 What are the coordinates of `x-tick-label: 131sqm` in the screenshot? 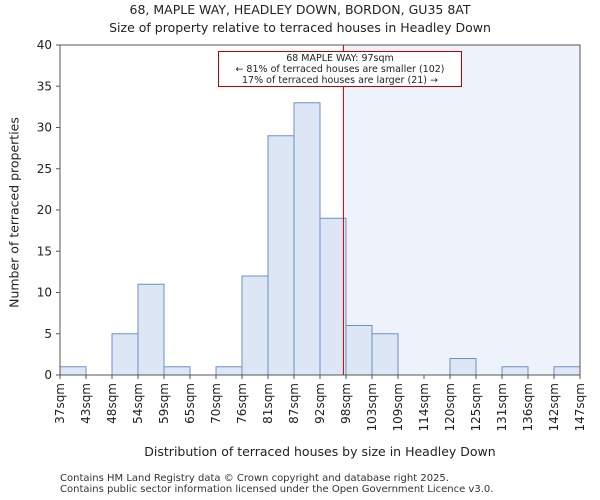 It's located at (502, 407).